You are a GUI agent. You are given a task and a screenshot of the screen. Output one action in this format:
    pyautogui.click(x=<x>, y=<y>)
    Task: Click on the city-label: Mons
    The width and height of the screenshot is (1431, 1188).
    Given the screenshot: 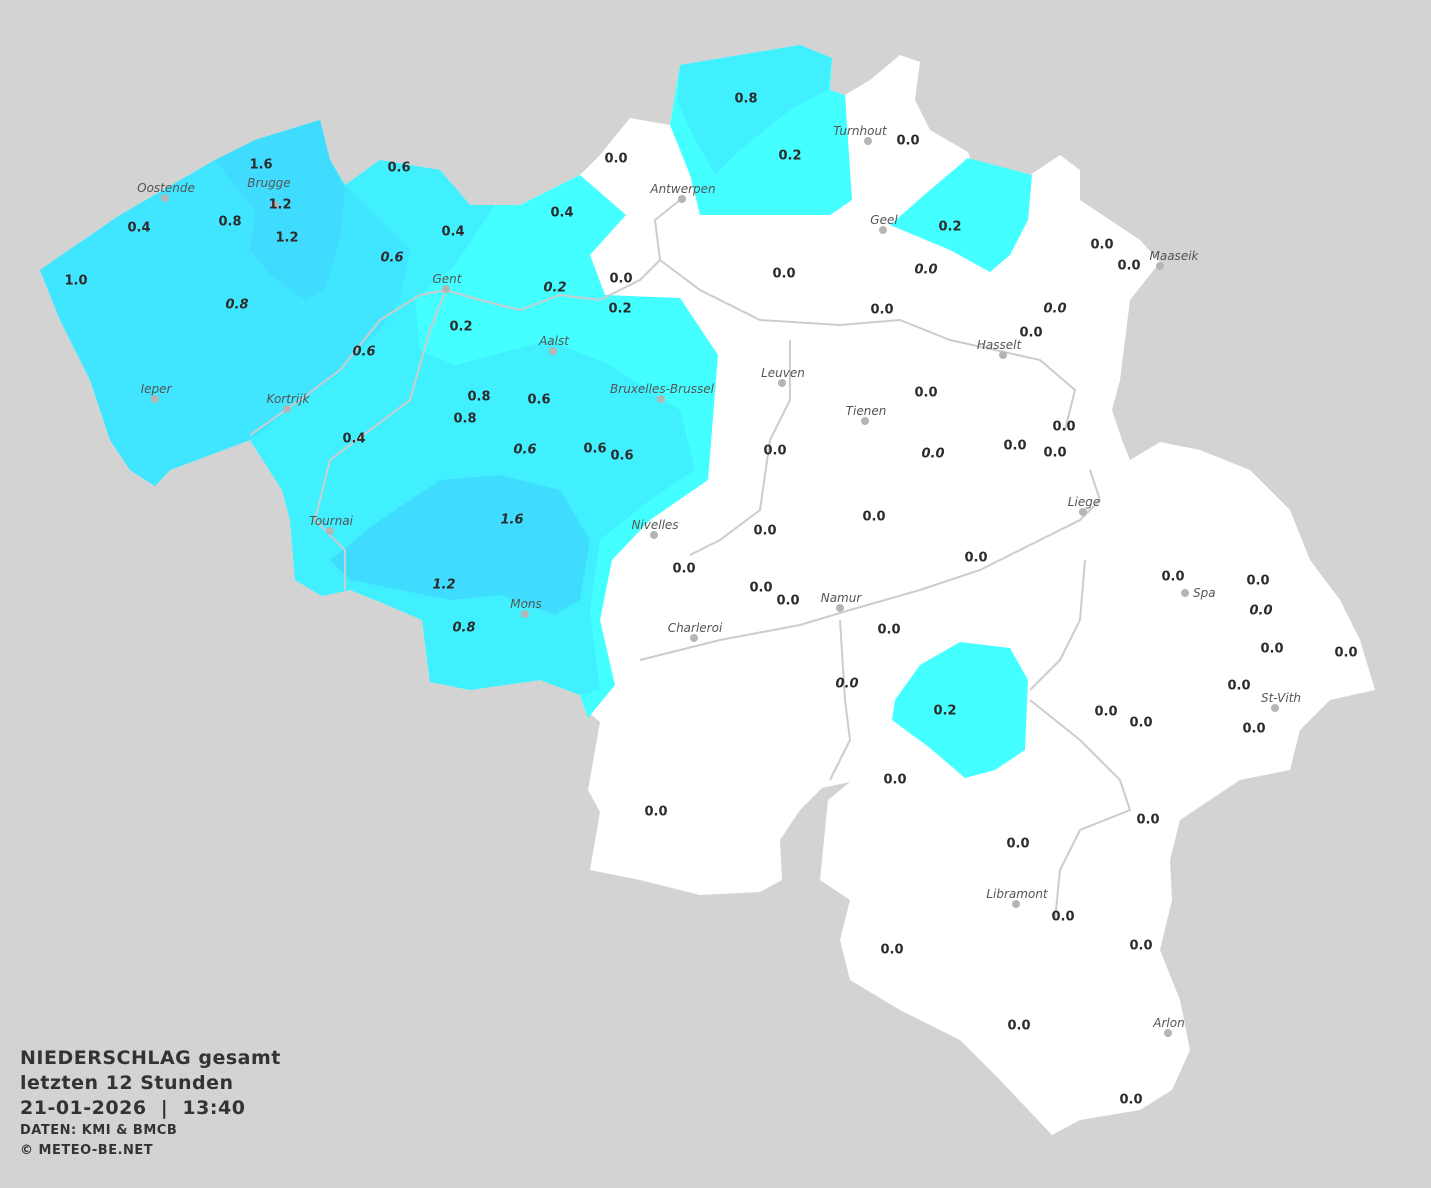 What is the action you would take?
    pyautogui.click(x=526, y=604)
    